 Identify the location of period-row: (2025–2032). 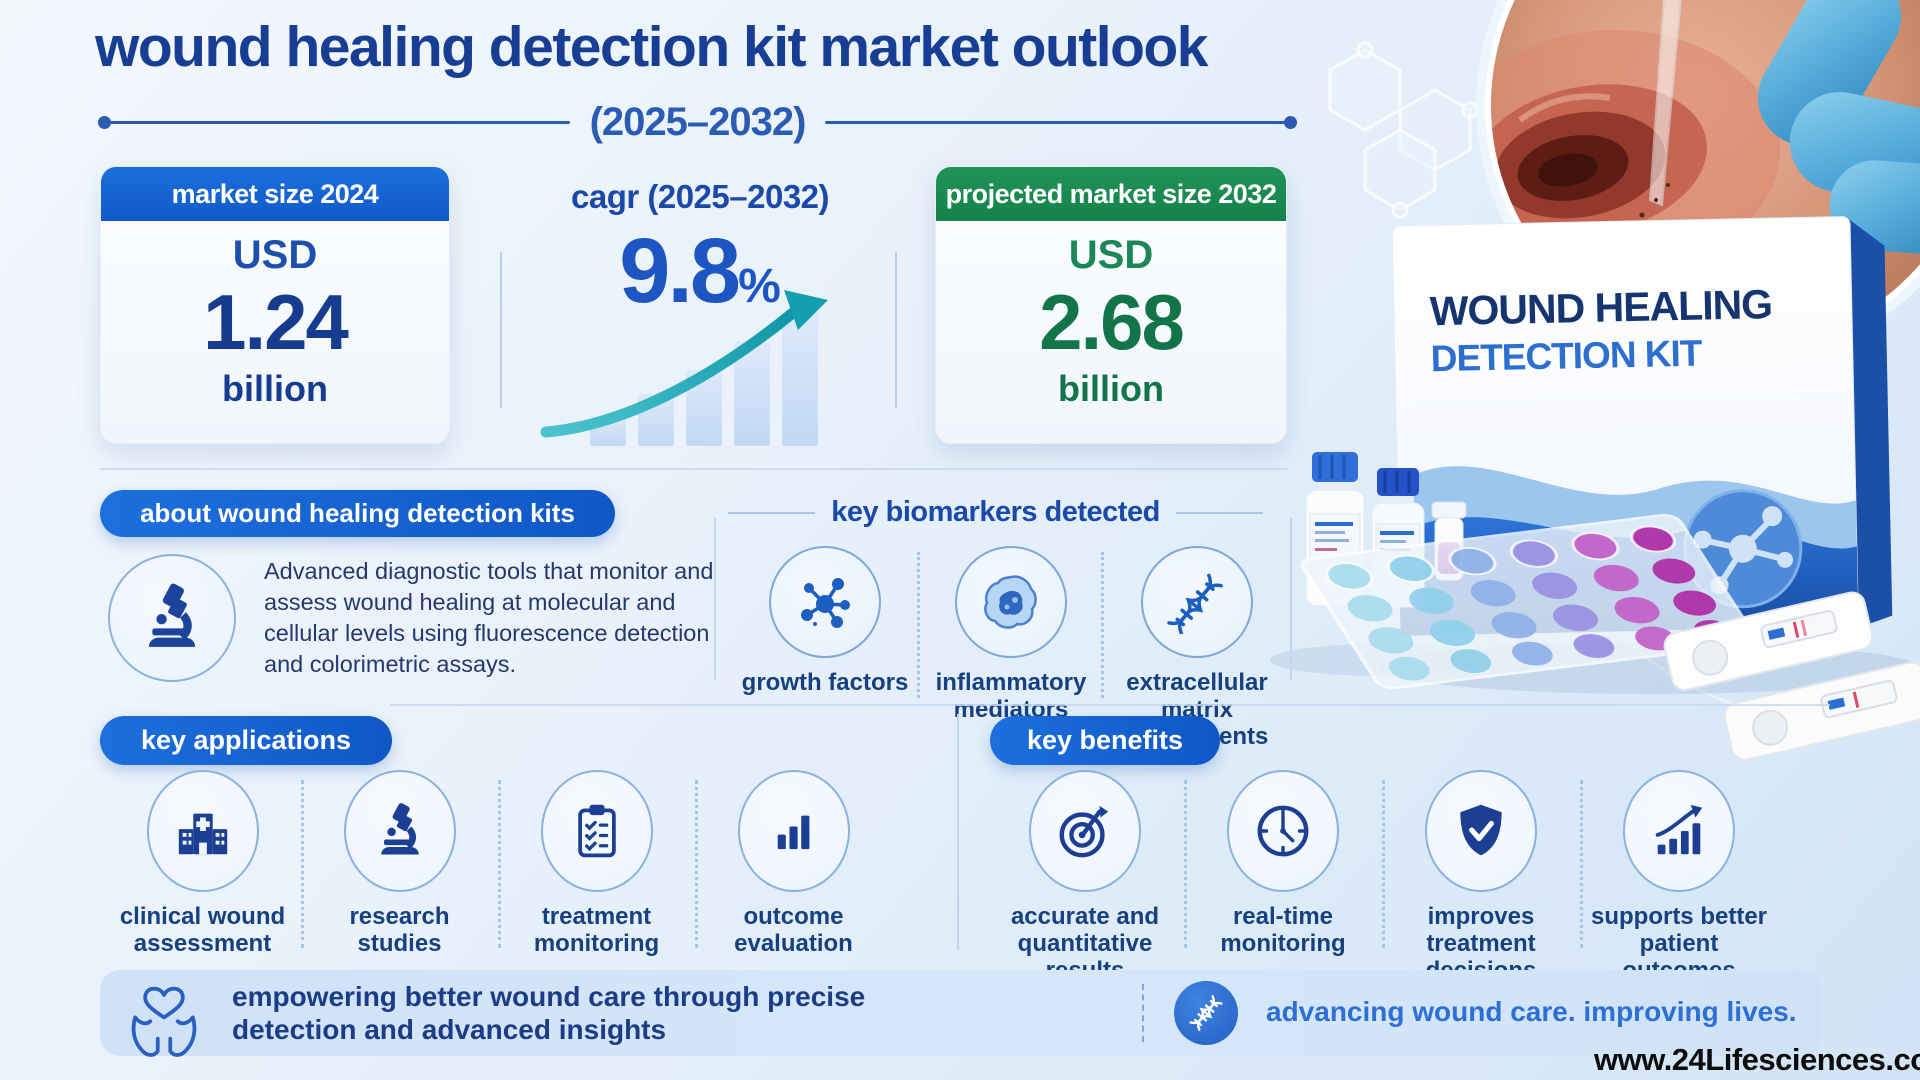
(697, 122).